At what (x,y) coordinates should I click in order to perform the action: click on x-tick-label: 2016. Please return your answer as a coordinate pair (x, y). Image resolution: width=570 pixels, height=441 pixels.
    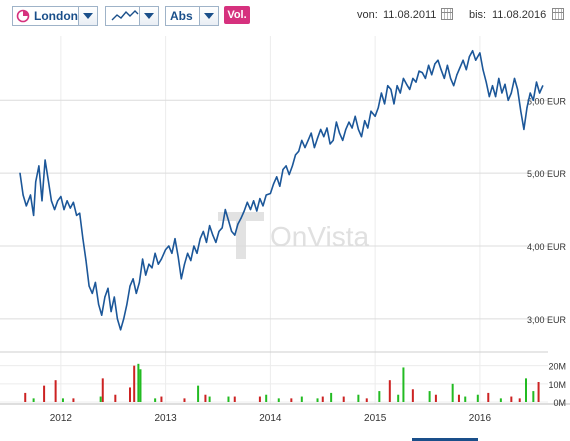
    Looking at the image, I should click on (480, 418).